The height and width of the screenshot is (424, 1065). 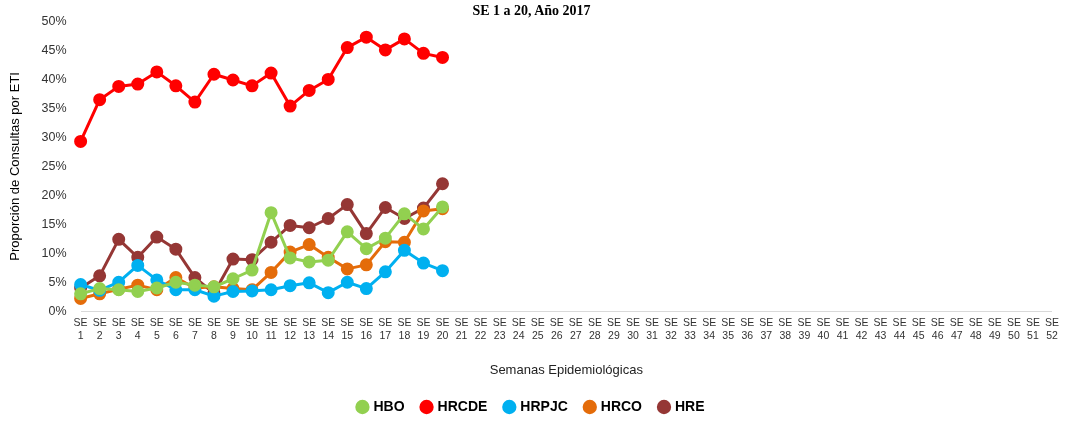 I want to click on y-tick-label: 45%, so click(x=54, y=49).